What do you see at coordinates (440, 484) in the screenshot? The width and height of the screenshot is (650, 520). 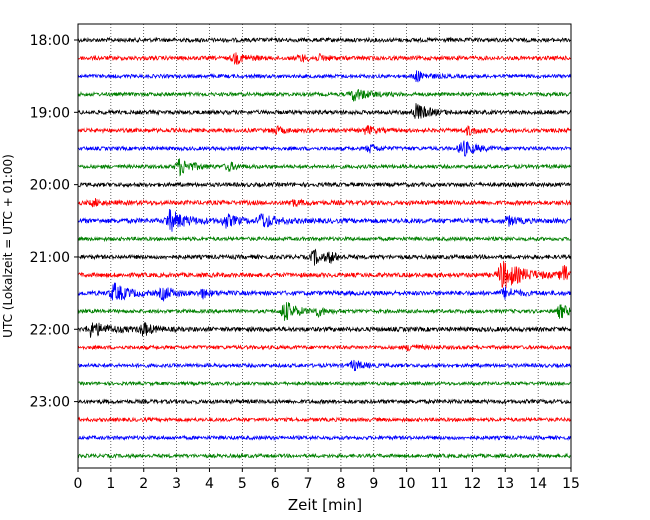 I see `x-tick-label: 11` at bounding box center [440, 484].